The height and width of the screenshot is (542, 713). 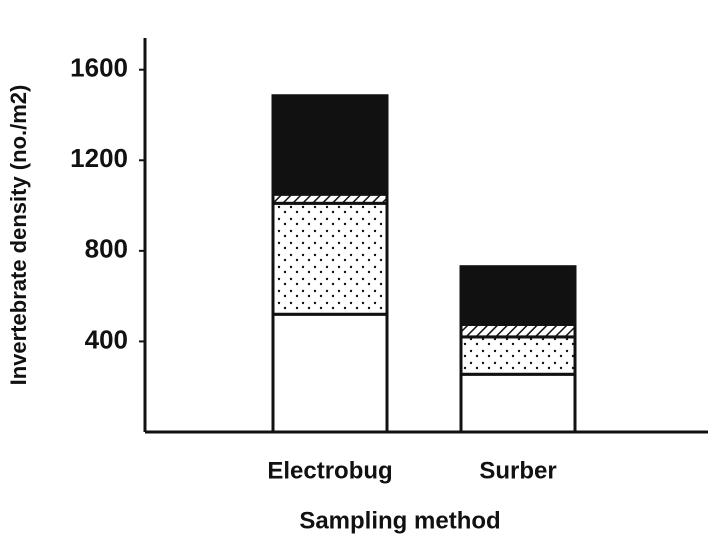 I want to click on y-tick-label: 800, so click(x=106, y=249).